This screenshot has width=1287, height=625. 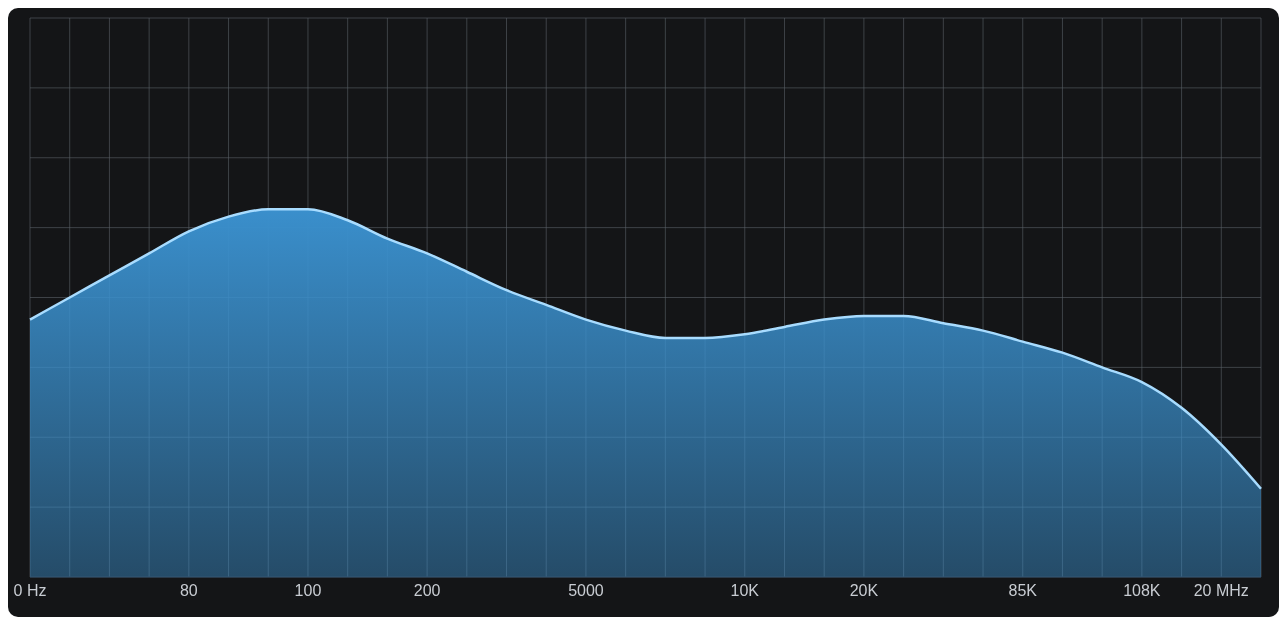 I want to click on x-tick-label: 0 Hz, so click(x=30, y=591).